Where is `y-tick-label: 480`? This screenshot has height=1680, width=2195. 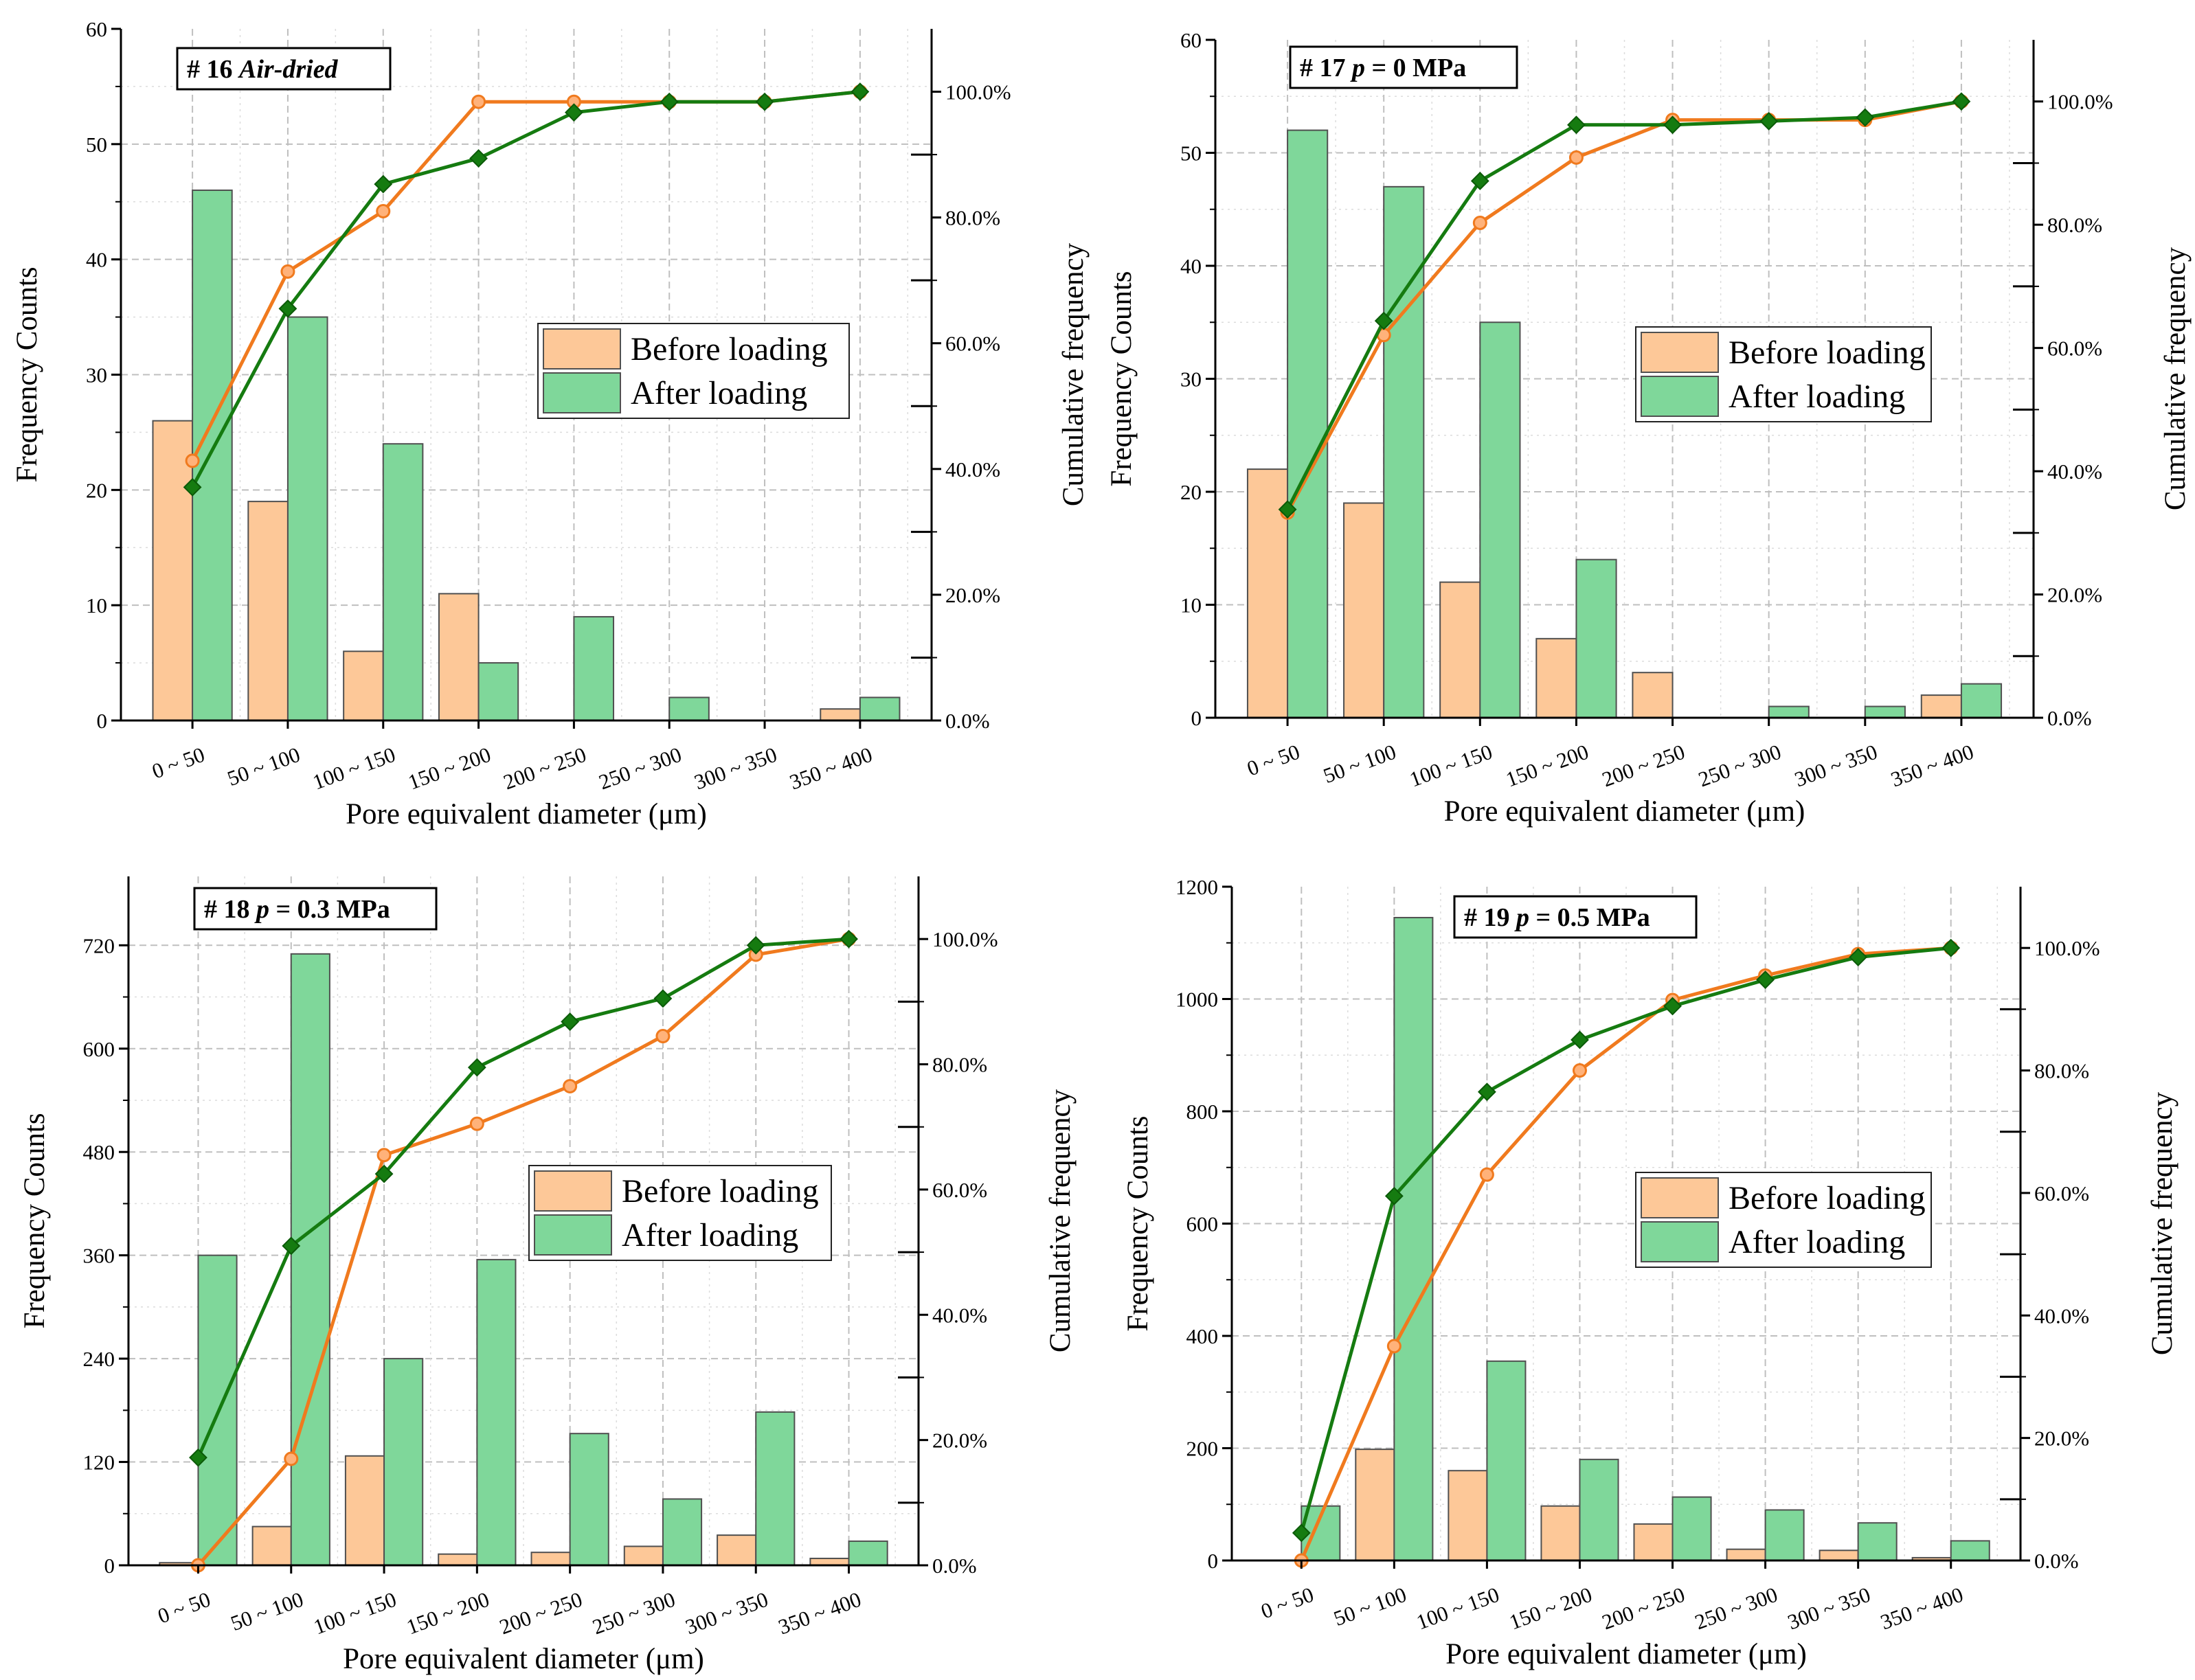 y-tick-label: 480 is located at coordinates (99, 1152).